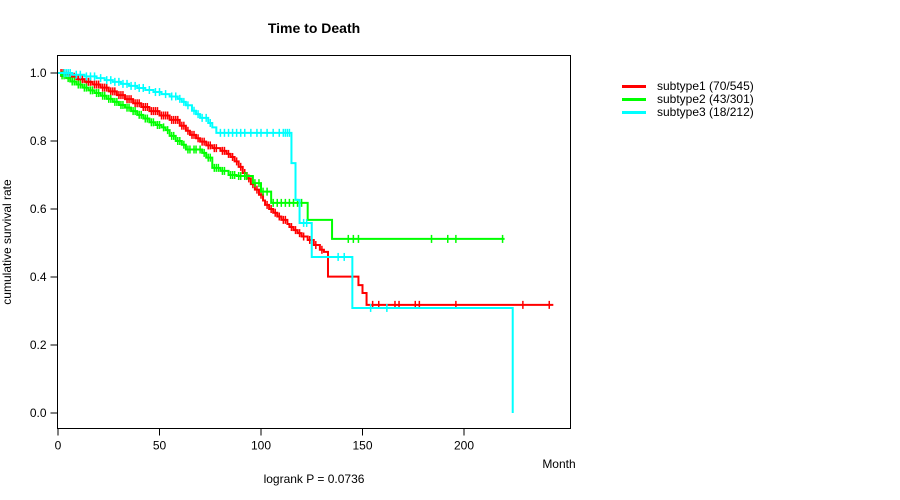  I want to click on legend-swatch-subtype1, so click(634, 86).